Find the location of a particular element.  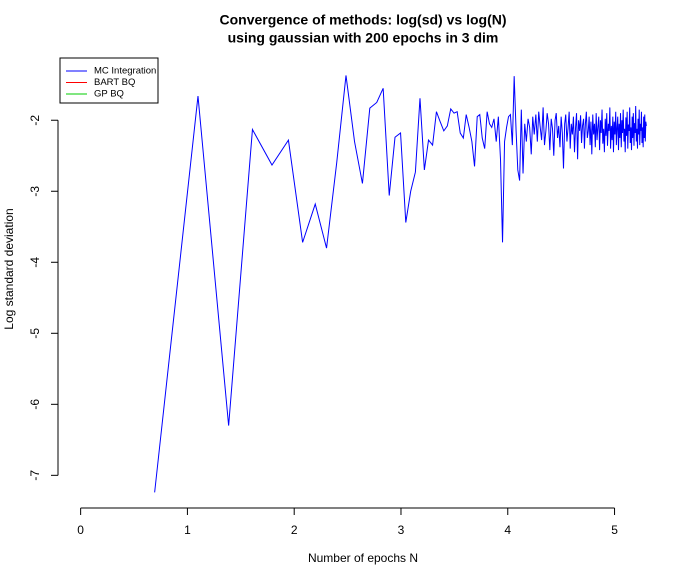

x-tick-label: 1 is located at coordinates (187, 530).